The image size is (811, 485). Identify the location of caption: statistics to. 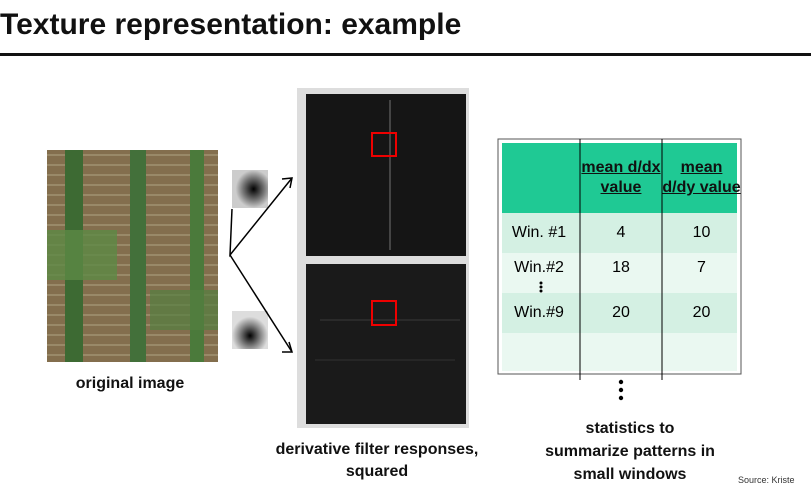
(630, 428).